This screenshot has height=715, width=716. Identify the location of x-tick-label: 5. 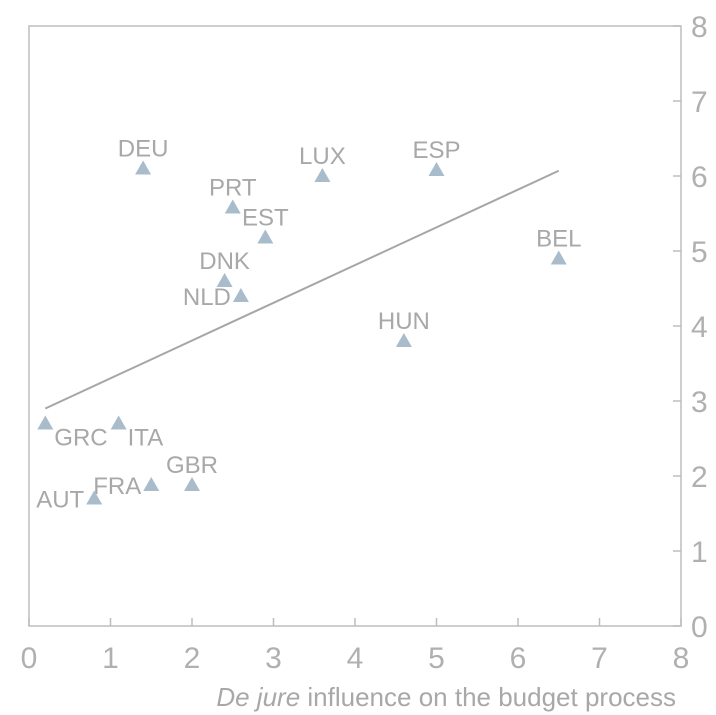
(436, 658).